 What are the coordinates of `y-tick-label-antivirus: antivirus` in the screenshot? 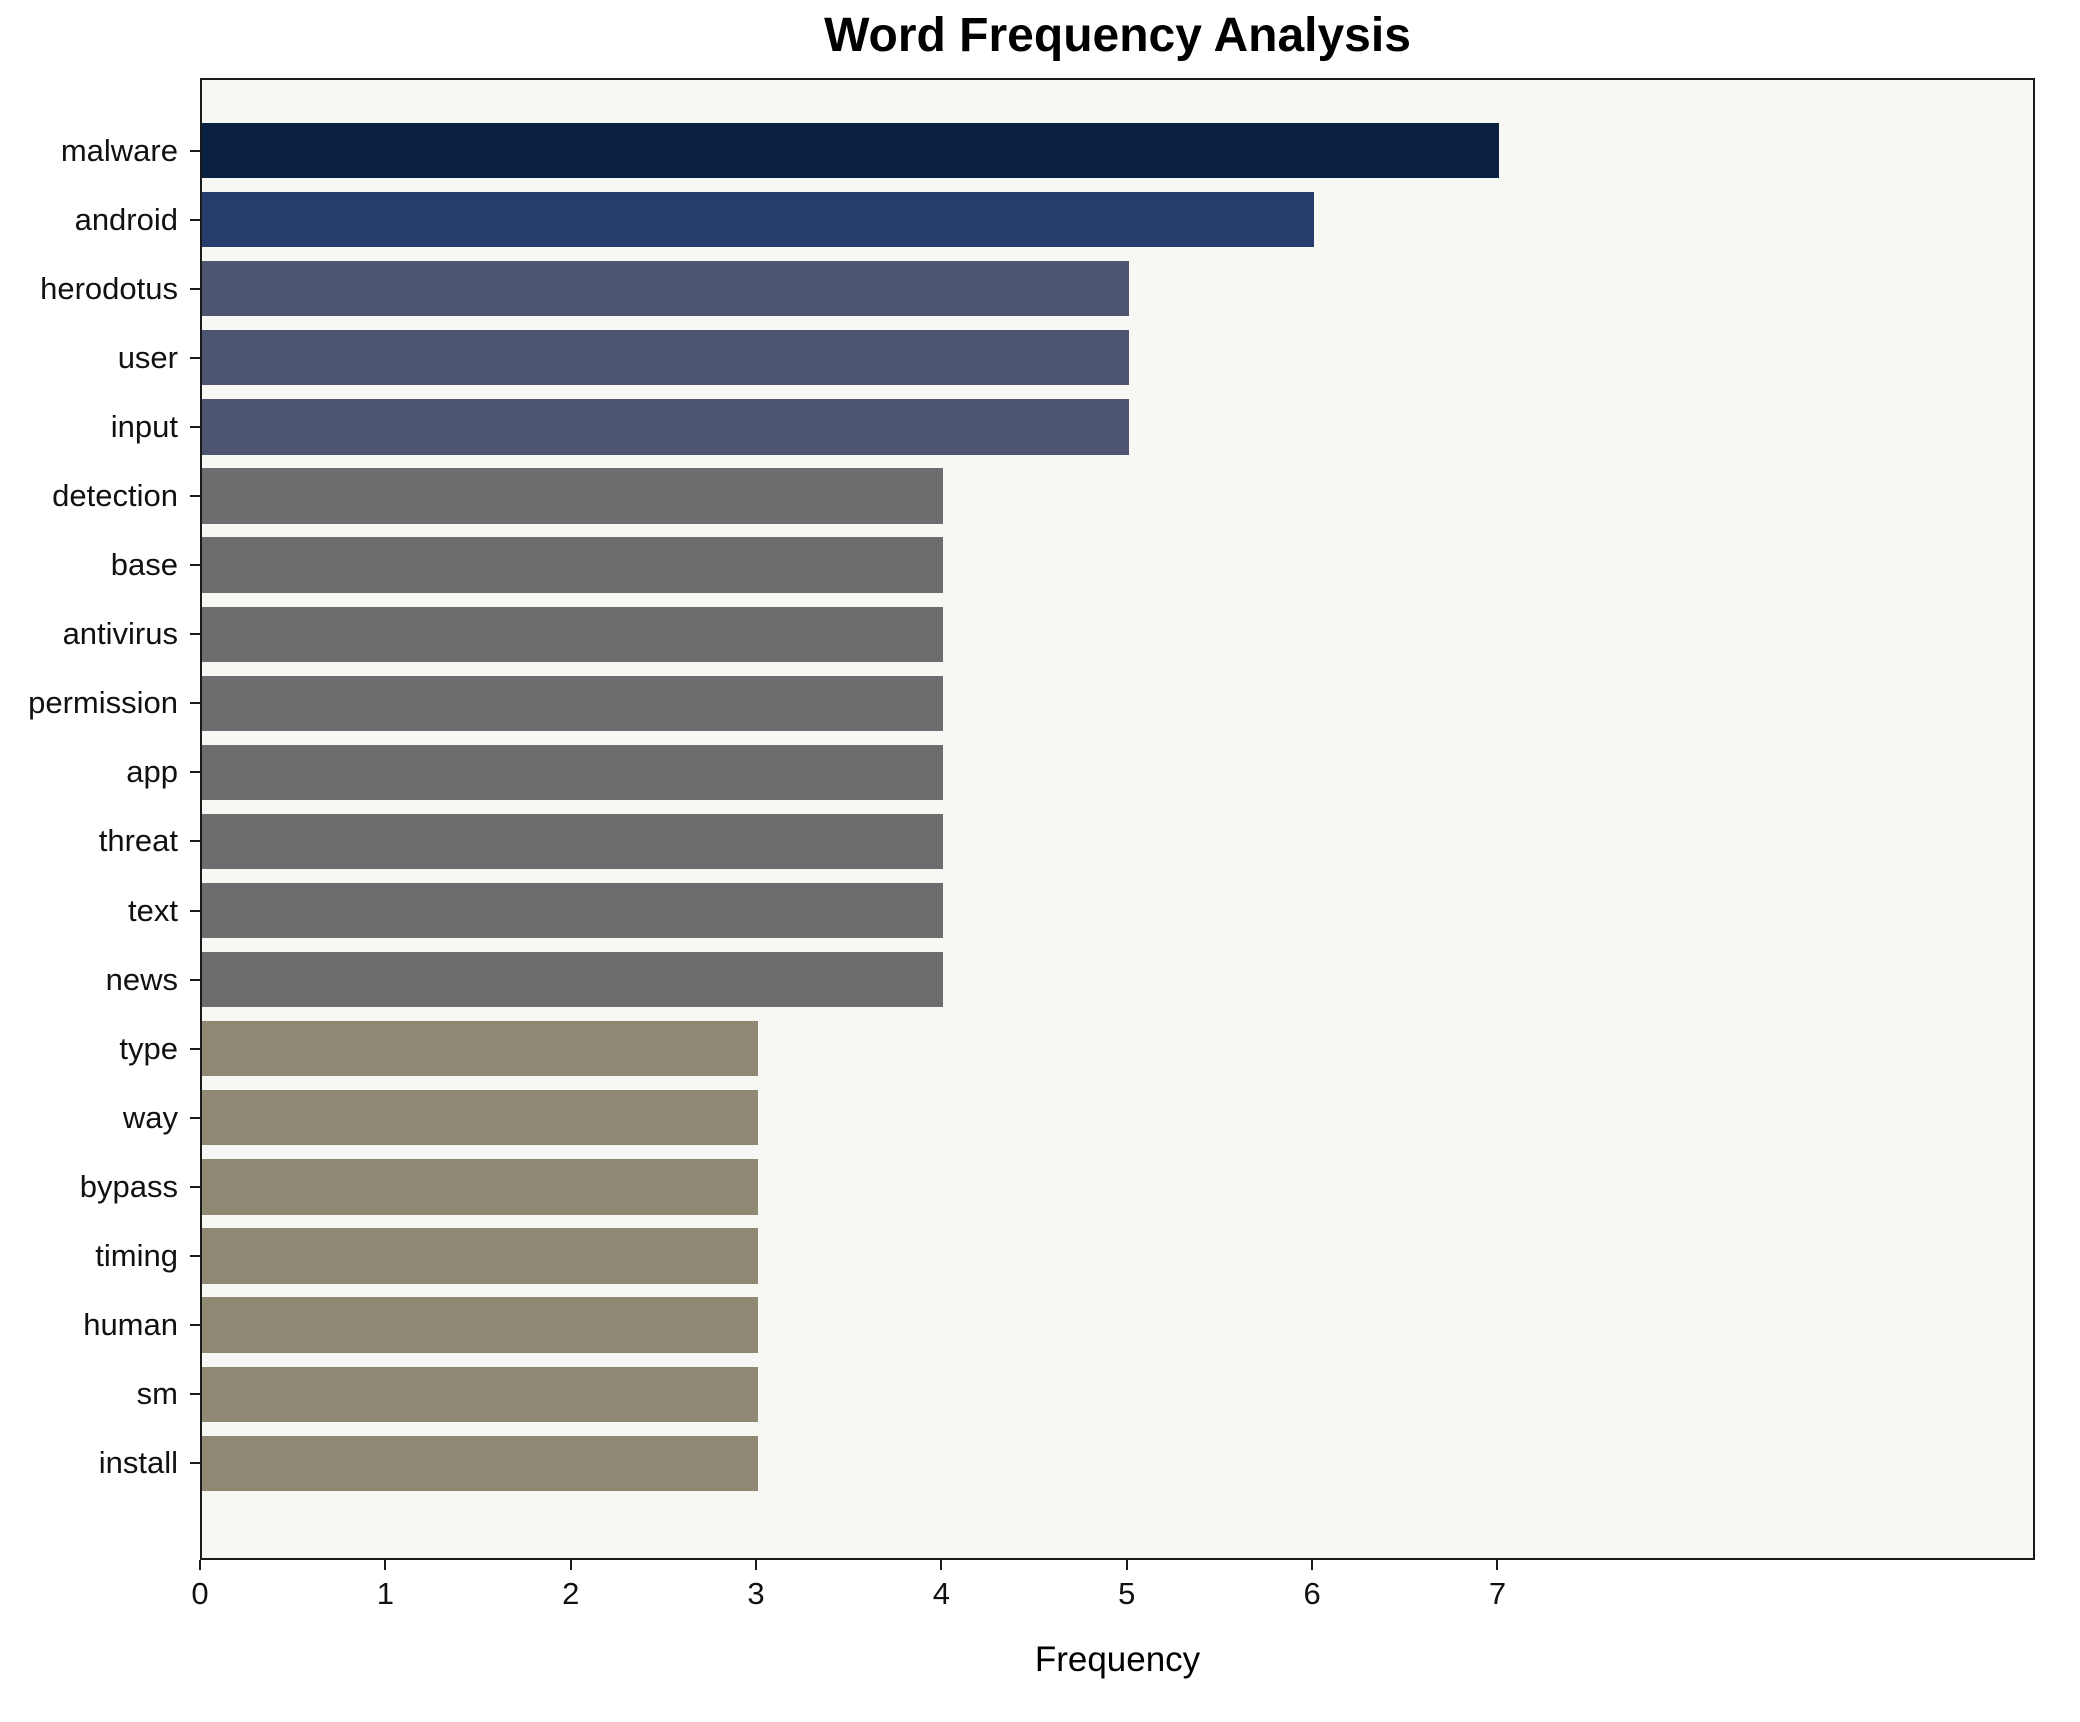 It's located at (120, 634).